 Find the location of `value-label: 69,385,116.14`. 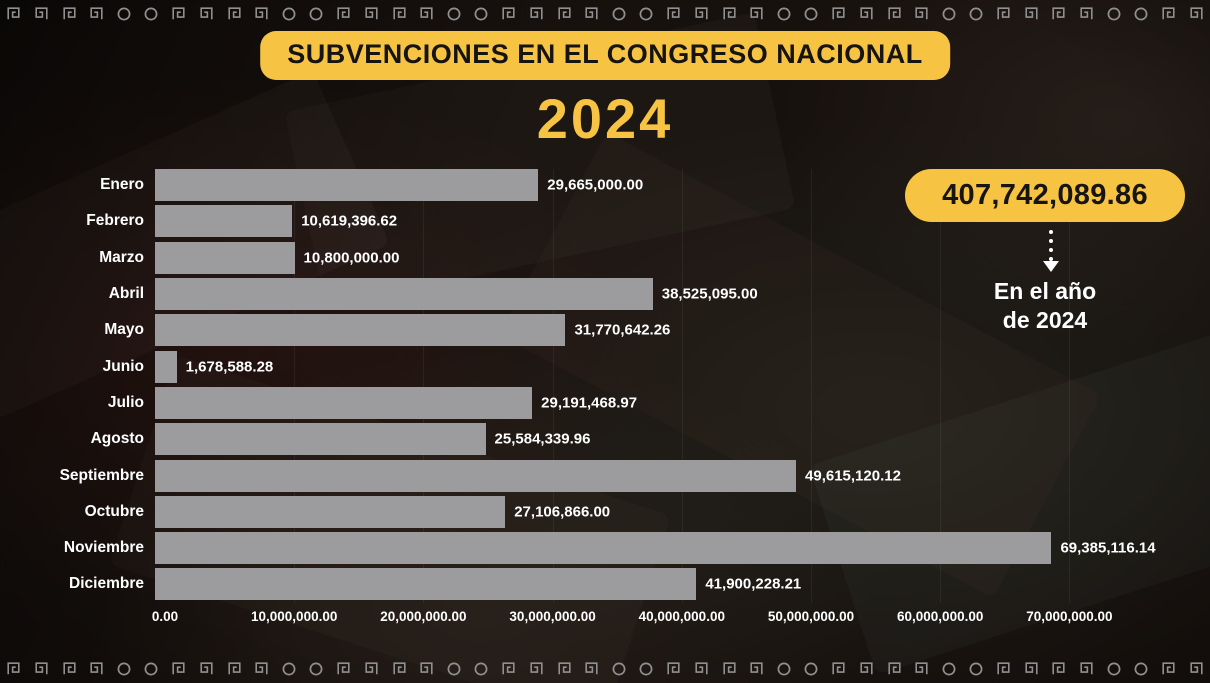

value-label: 69,385,116.14 is located at coordinates (1108, 548).